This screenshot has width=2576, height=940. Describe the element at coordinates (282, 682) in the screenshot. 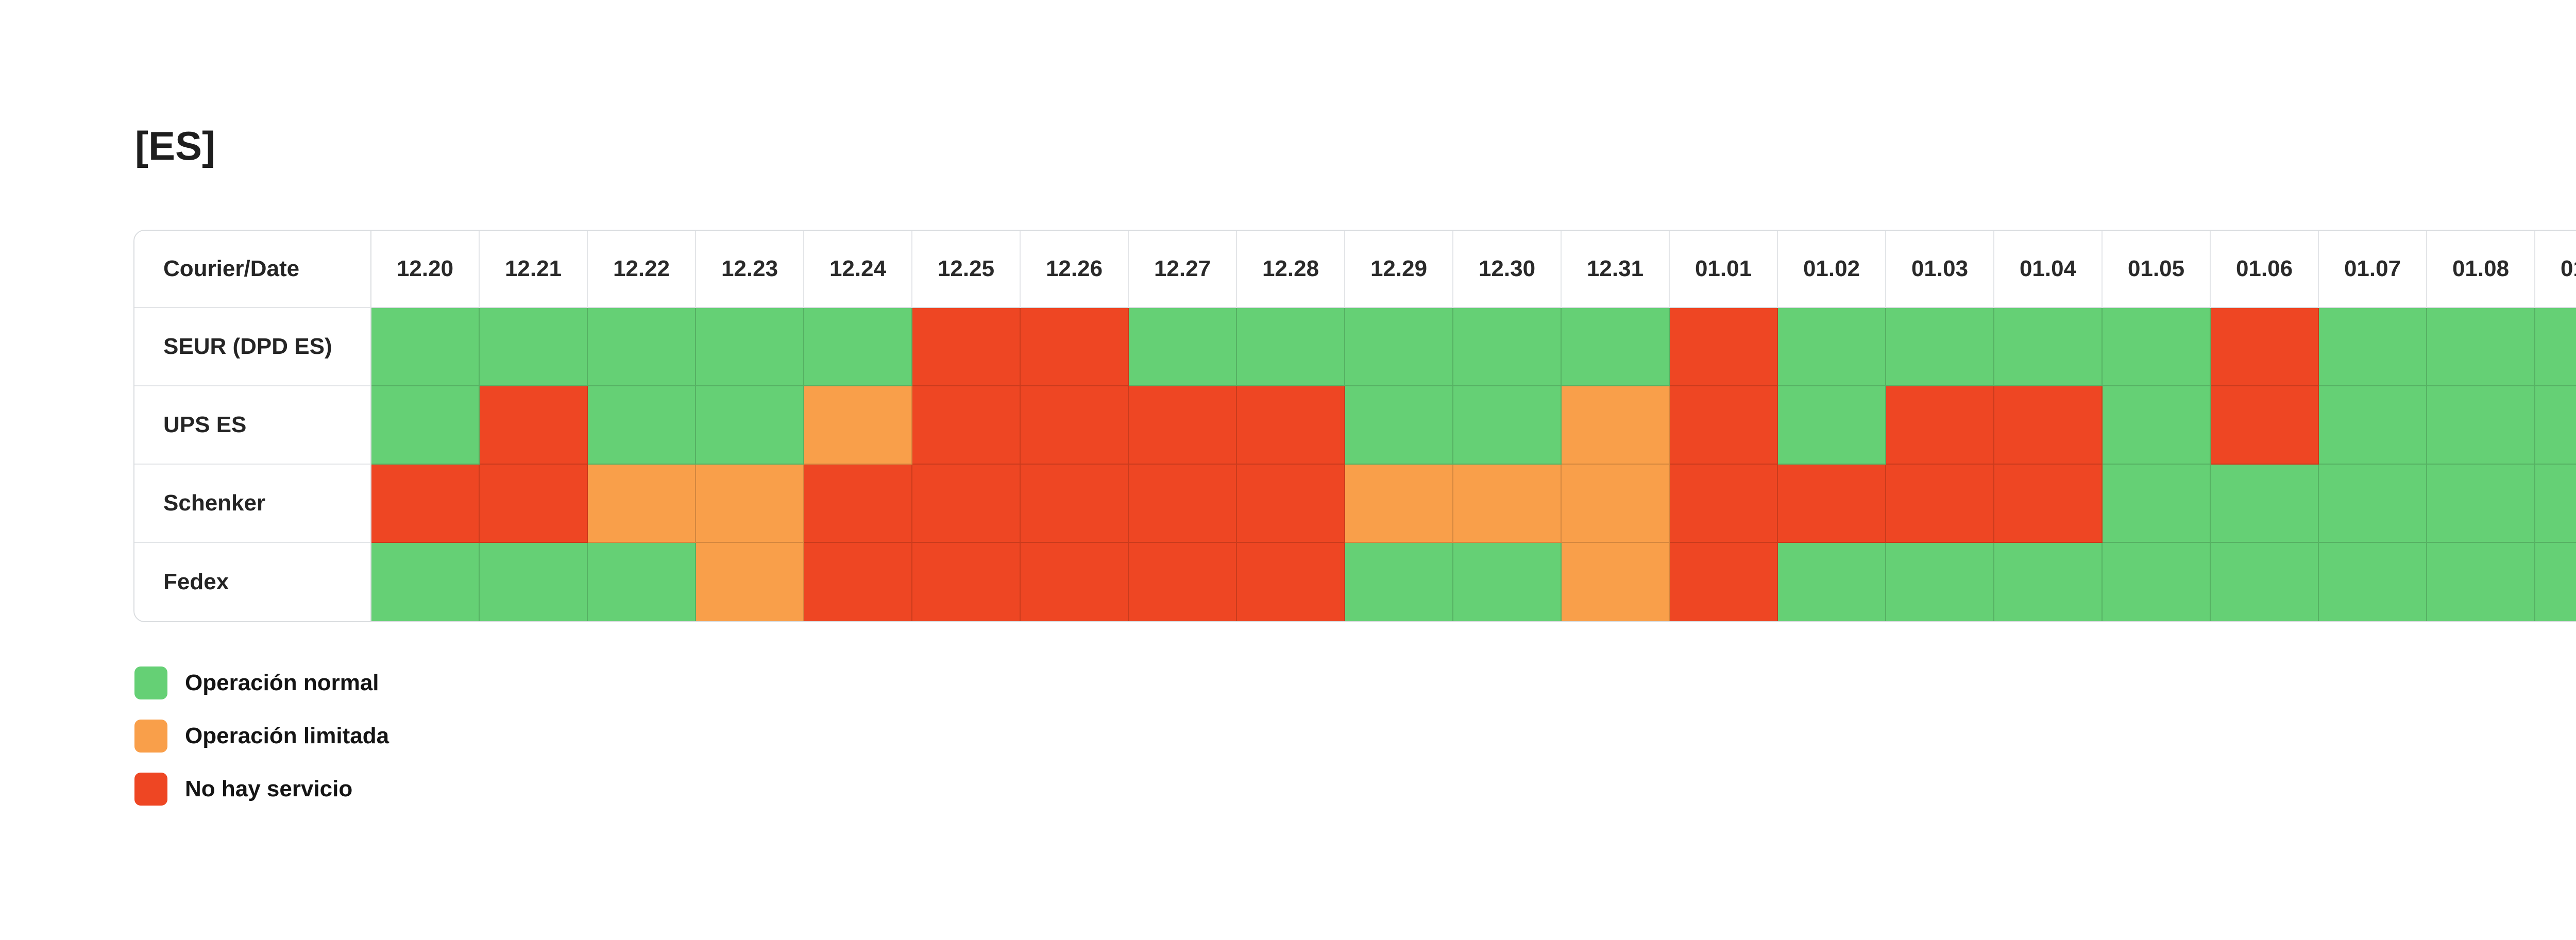

I see `legend-label-normal: Operación normal` at that location.